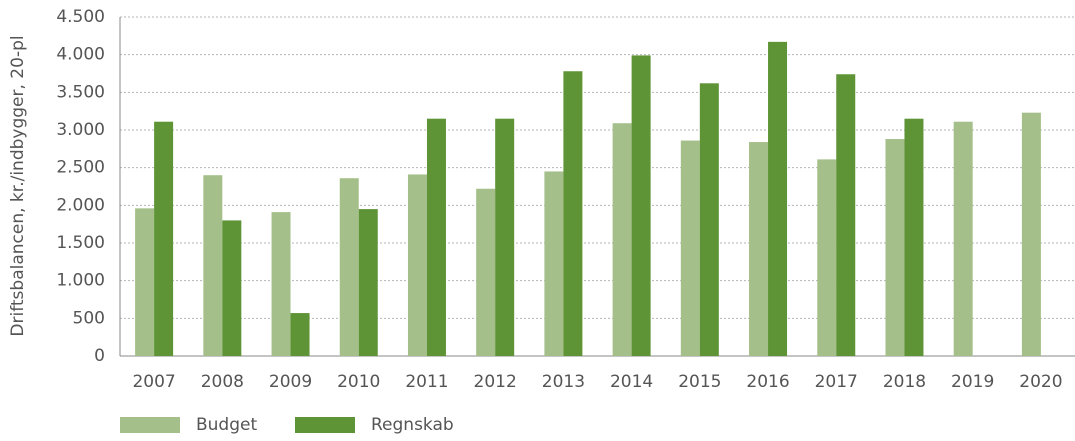 The image size is (1075, 441). I want to click on y-tick-label: 3.500, so click(80, 92).